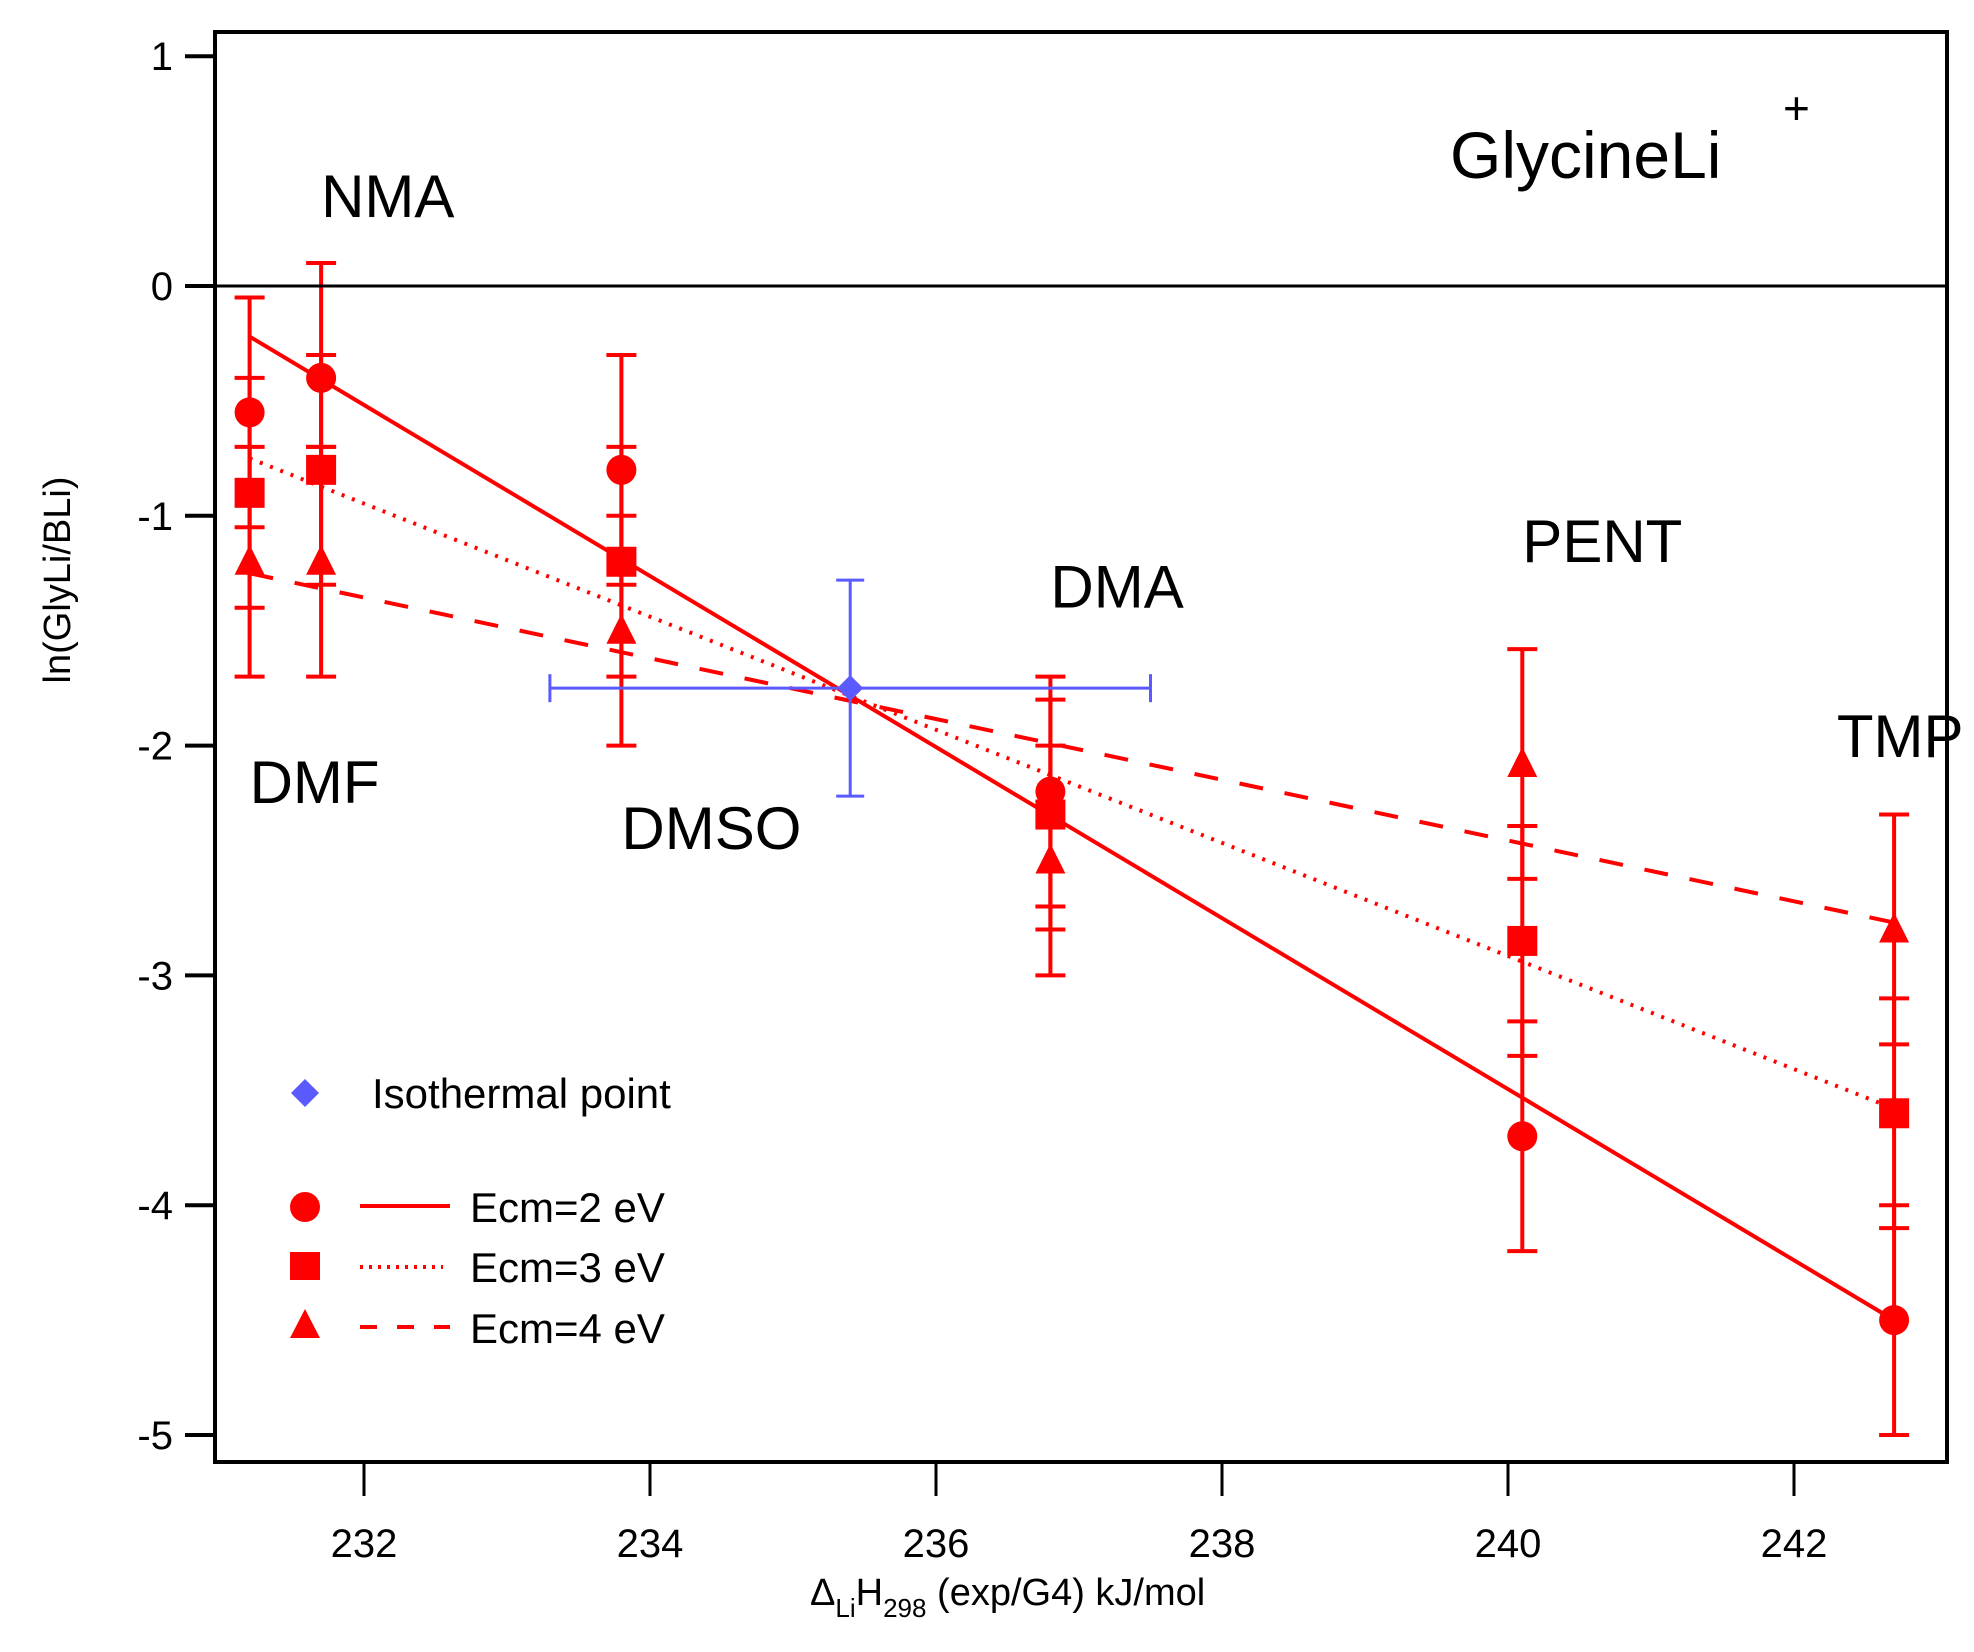 The width and height of the screenshot is (1974, 1652). What do you see at coordinates (904, 1608) in the screenshot?
I see `x-axis-title-sub2: 298` at bounding box center [904, 1608].